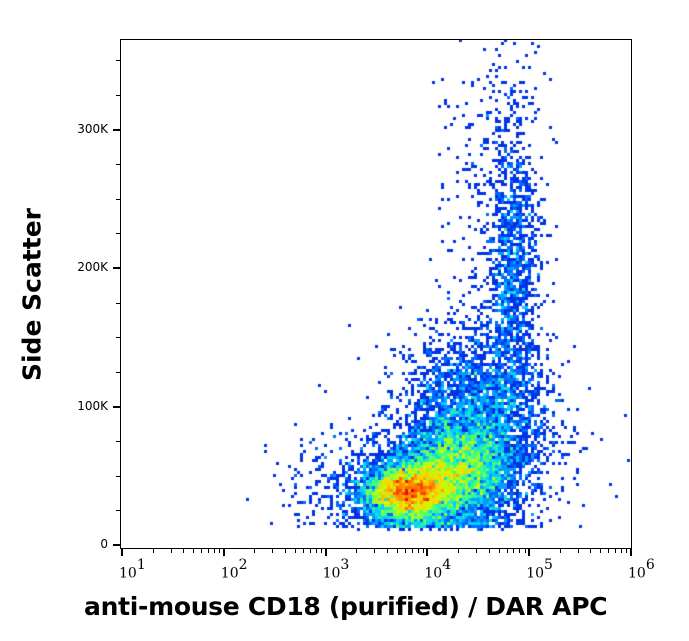  What do you see at coordinates (539, 569) in the screenshot?
I see `x-tick-label: 10⁵` at bounding box center [539, 569].